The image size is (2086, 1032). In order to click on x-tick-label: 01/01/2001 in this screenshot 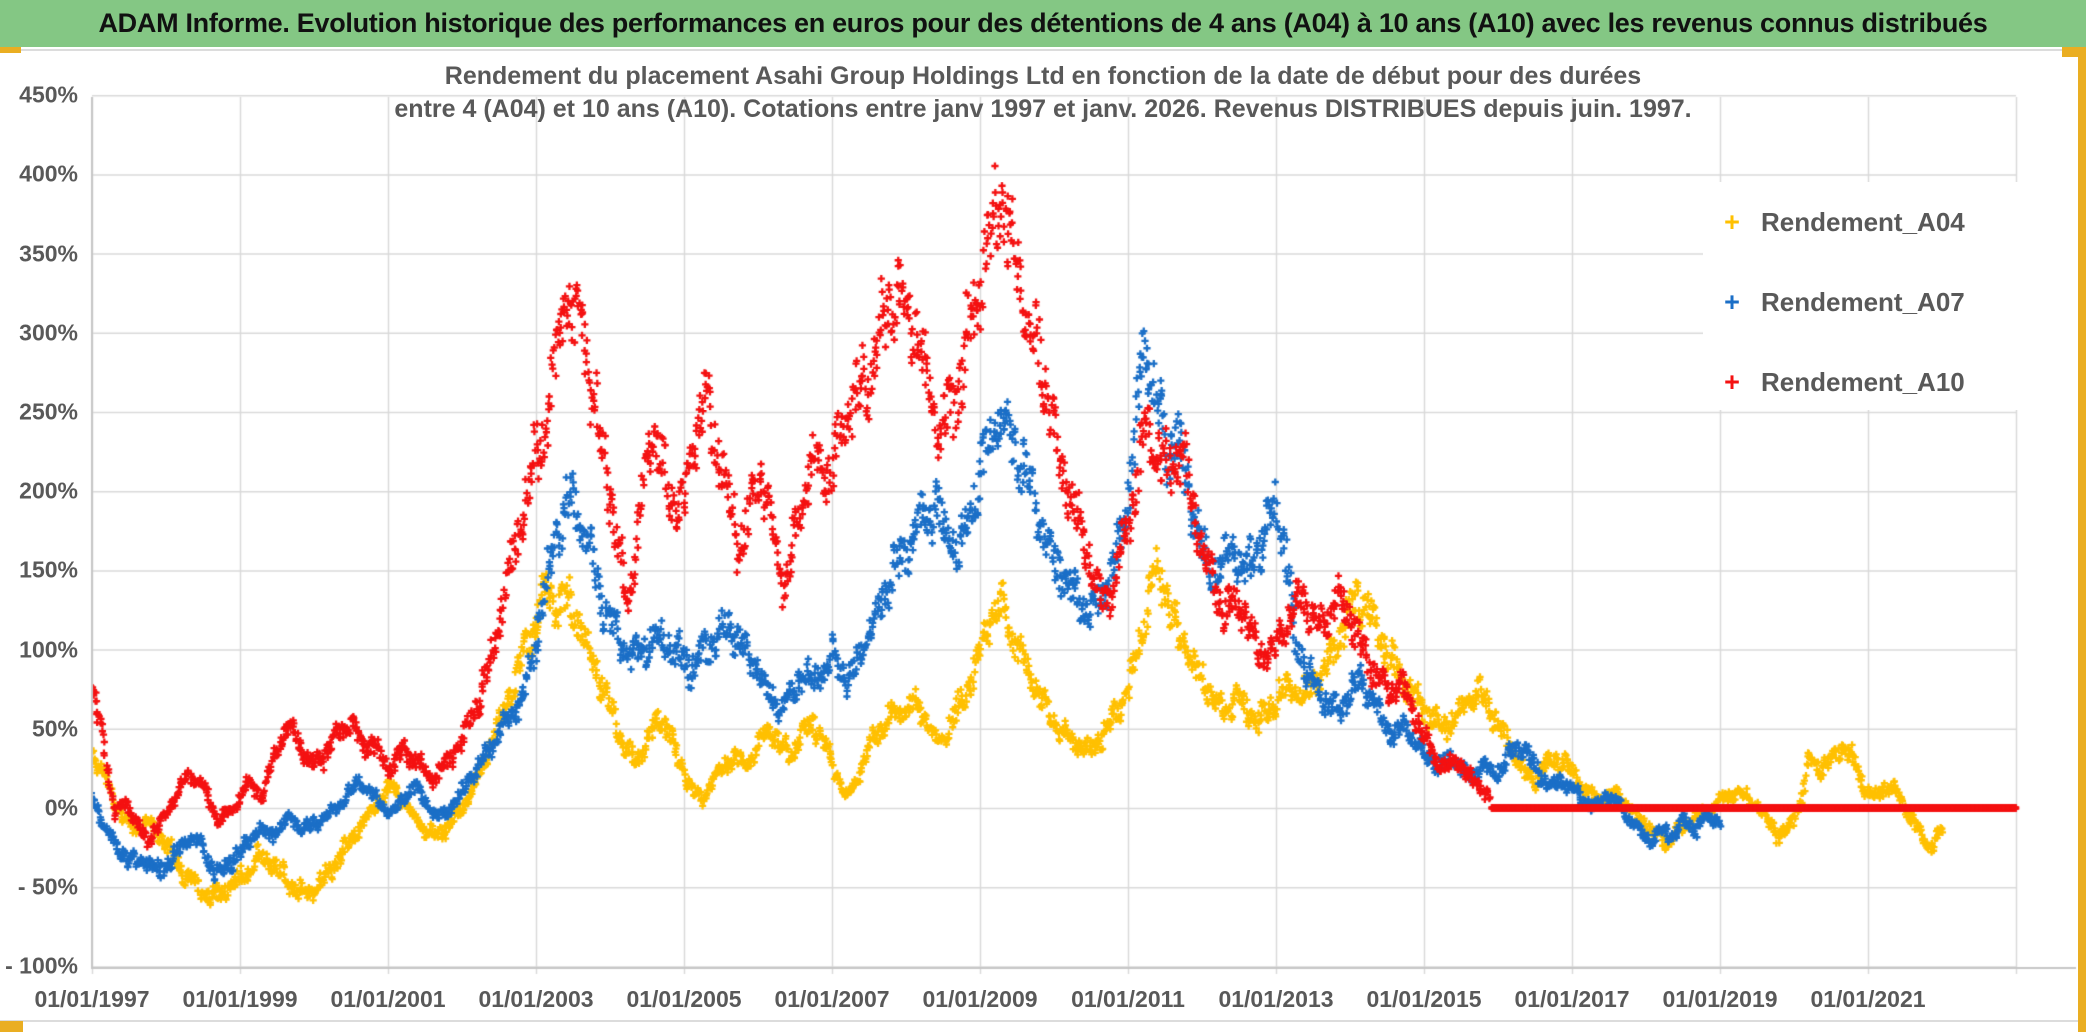, I will do `click(388, 999)`.